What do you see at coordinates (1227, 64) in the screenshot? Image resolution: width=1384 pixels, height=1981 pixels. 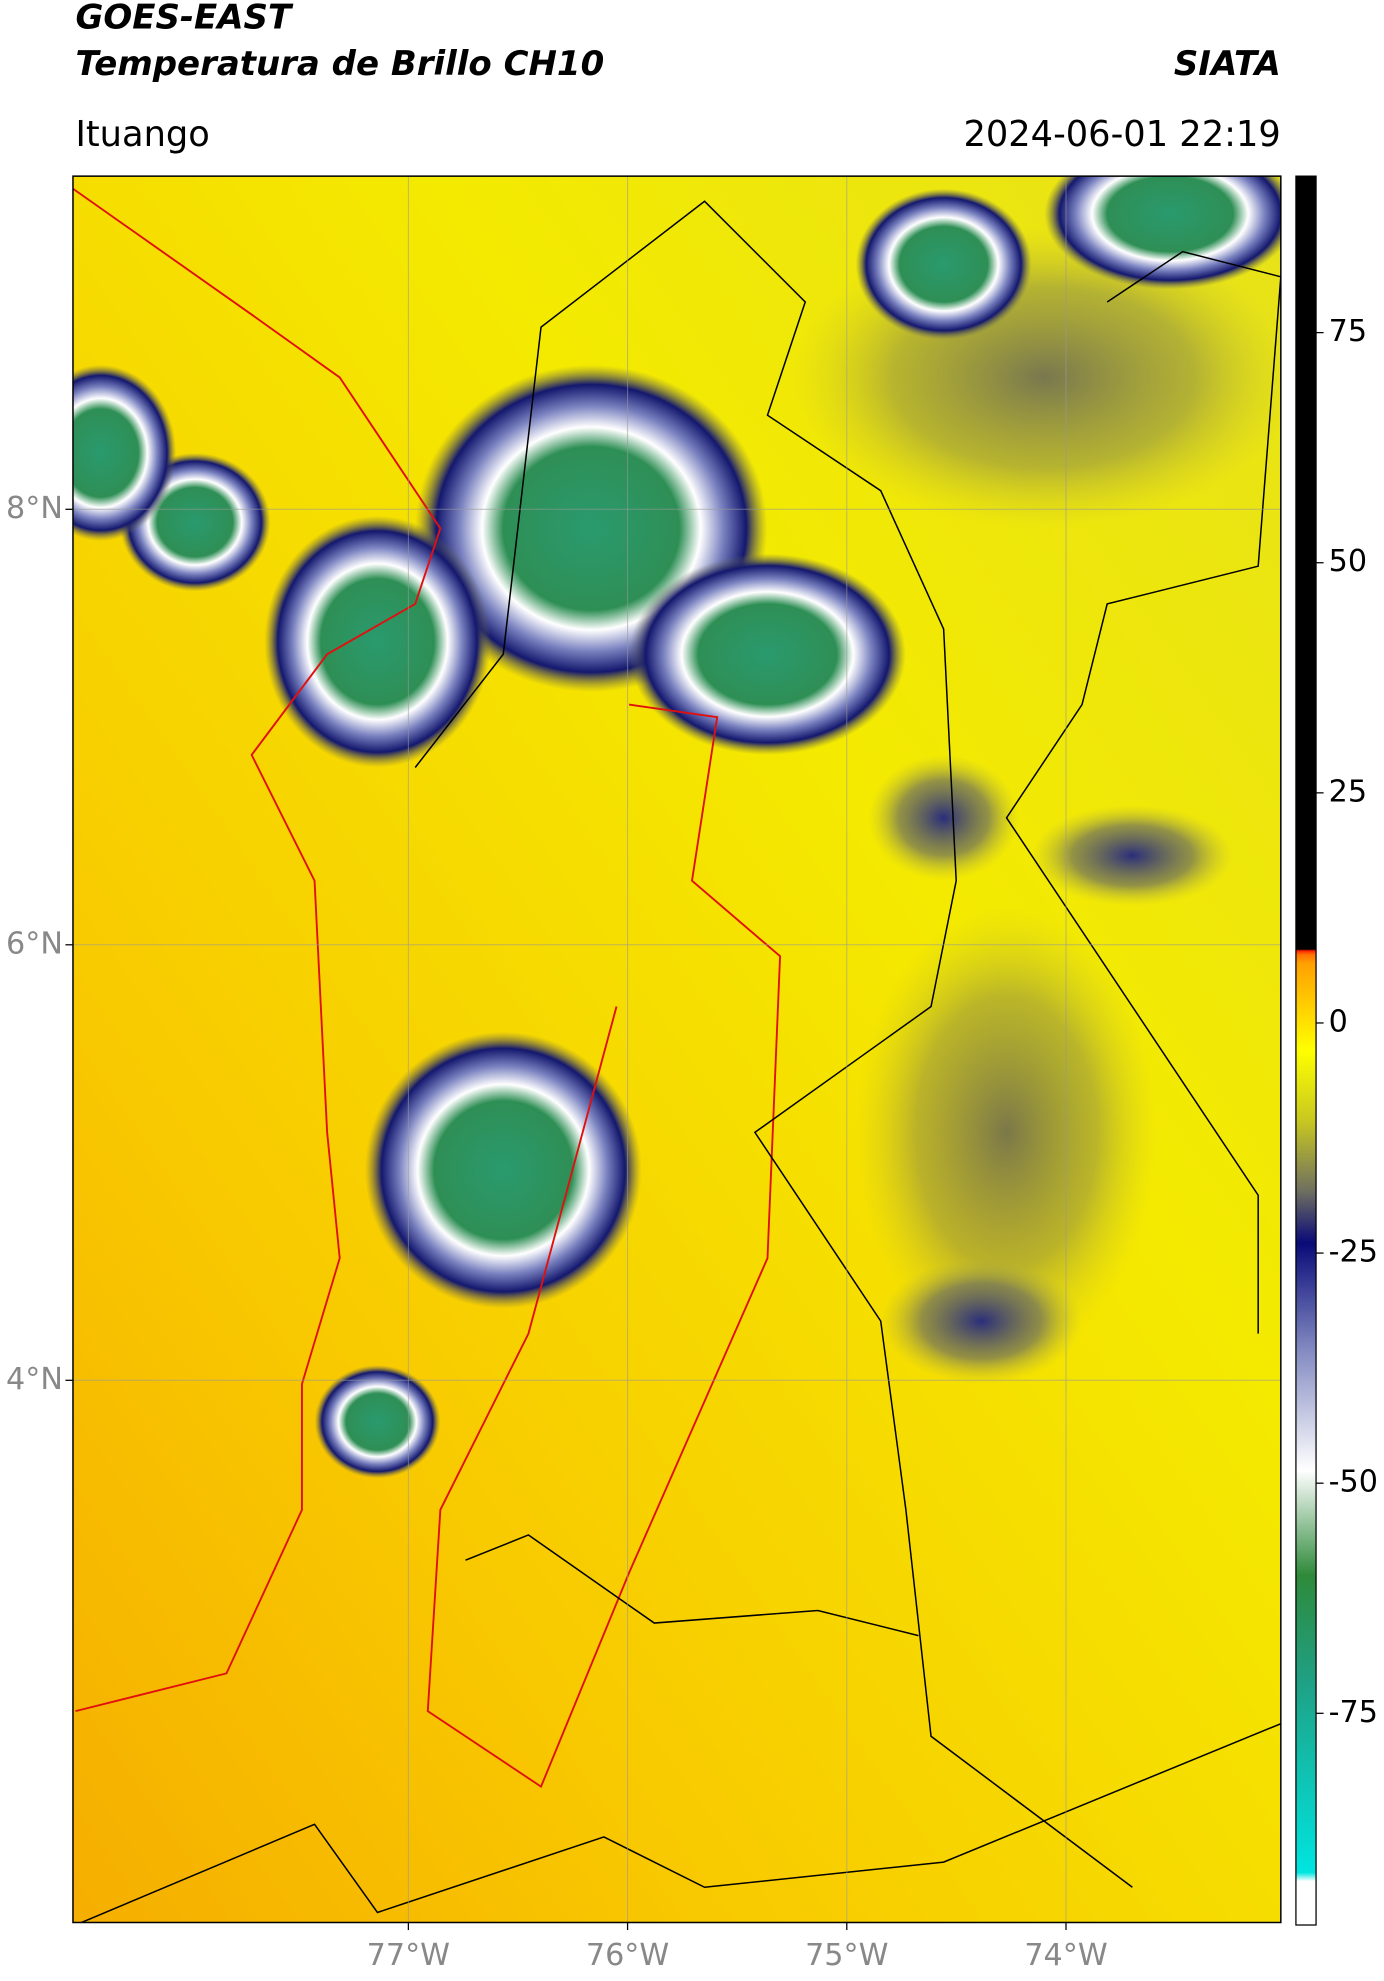 I see `source: SIATA` at bounding box center [1227, 64].